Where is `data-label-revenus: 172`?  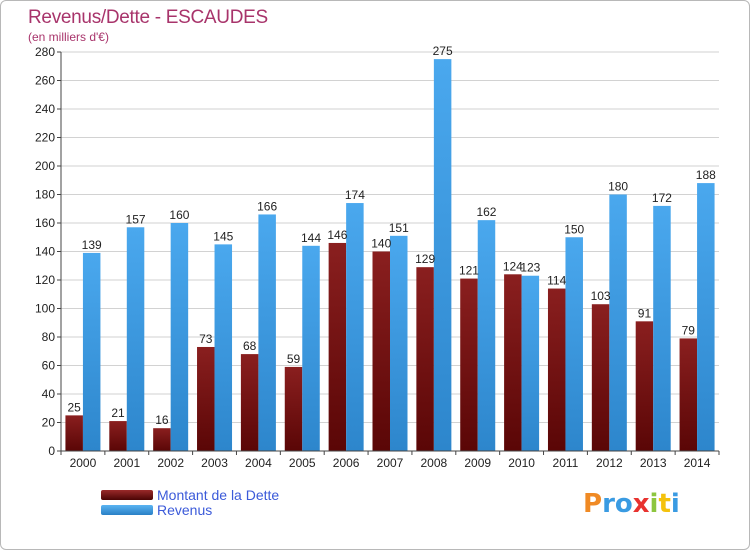
data-label-revenus: 172 is located at coordinates (662, 198).